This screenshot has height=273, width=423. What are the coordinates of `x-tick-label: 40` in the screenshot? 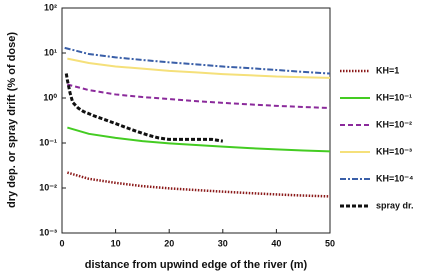 It's located at (276, 243).